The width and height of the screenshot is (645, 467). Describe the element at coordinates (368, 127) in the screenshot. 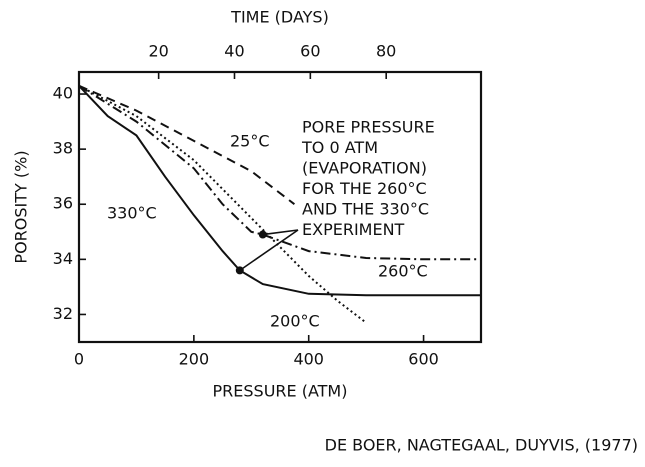

I see `annotation-text: PORE PRESSURE` at that location.